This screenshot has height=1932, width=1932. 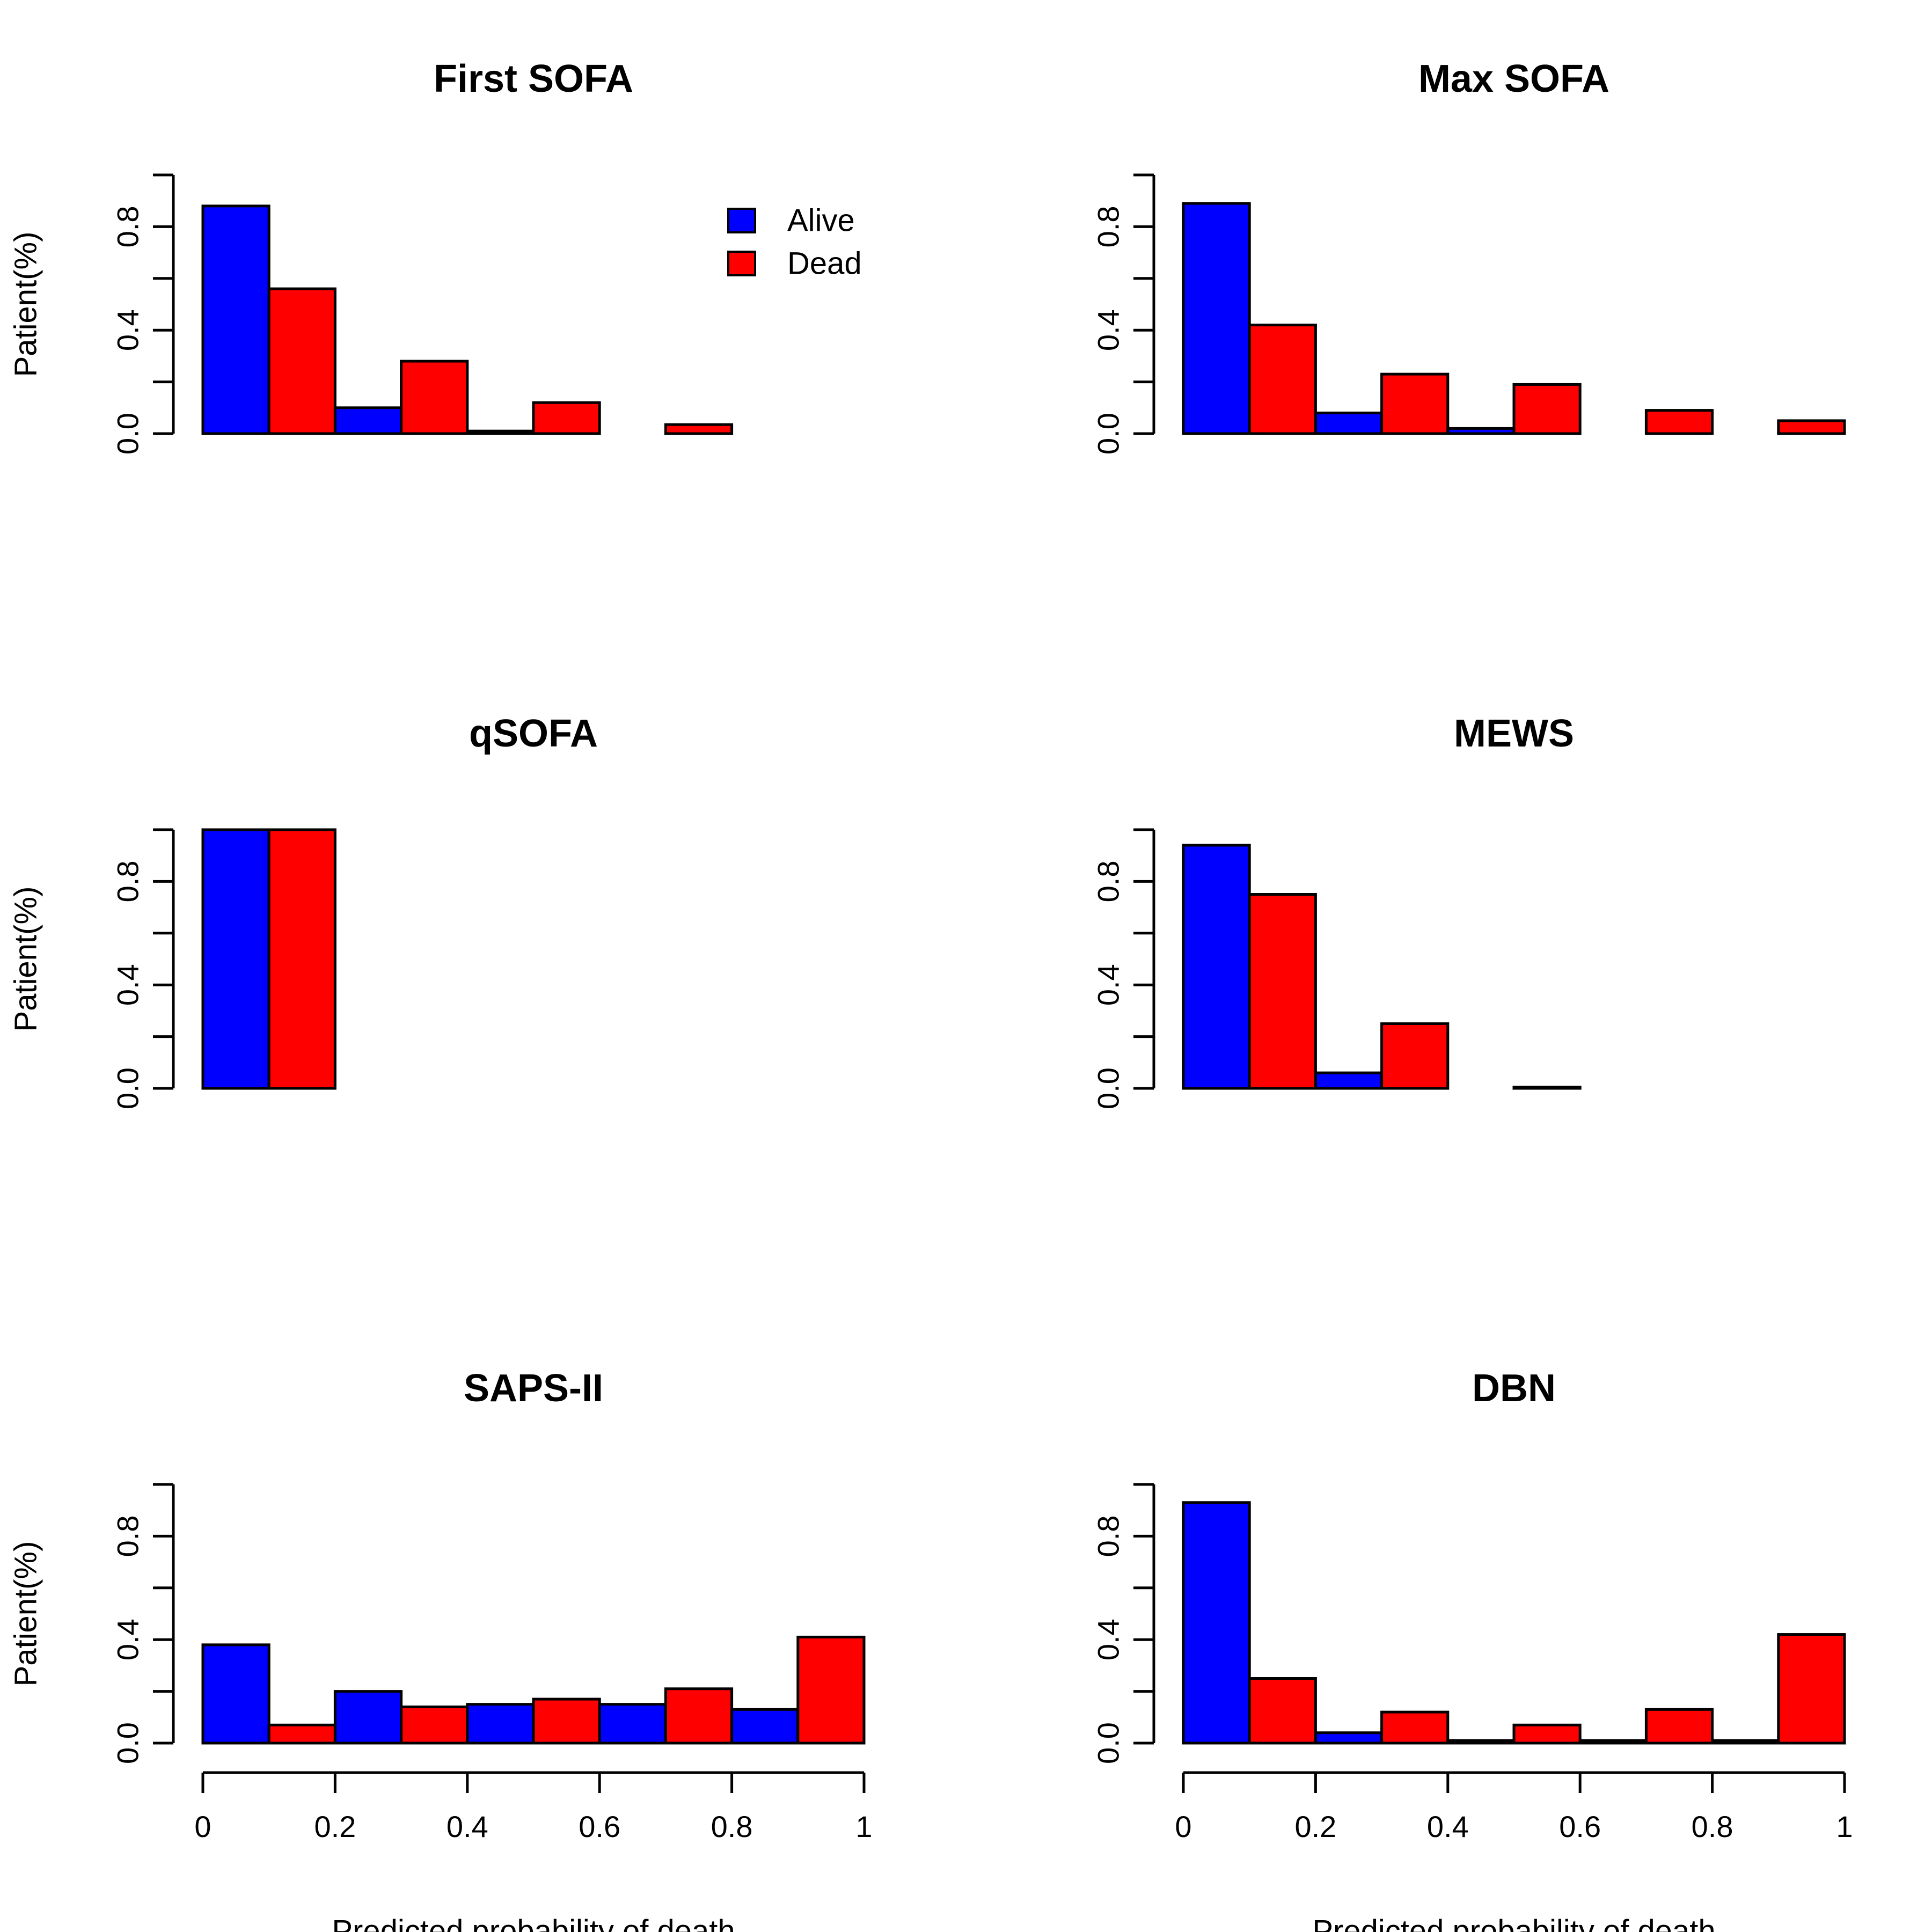 What do you see at coordinates (794, 242) in the screenshot?
I see `legend: Alive Dead` at bounding box center [794, 242].